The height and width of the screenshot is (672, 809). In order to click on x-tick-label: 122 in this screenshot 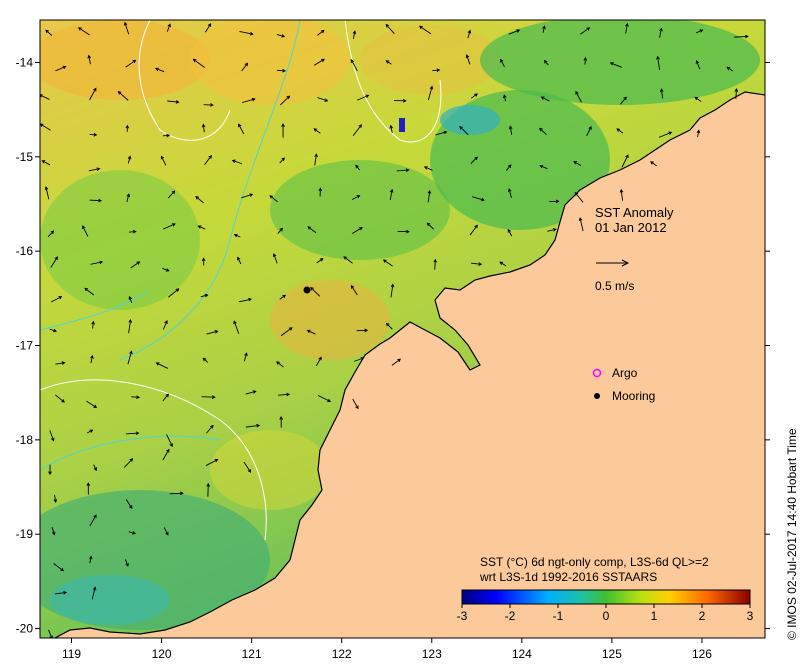, I will do `click(342, 654)`.